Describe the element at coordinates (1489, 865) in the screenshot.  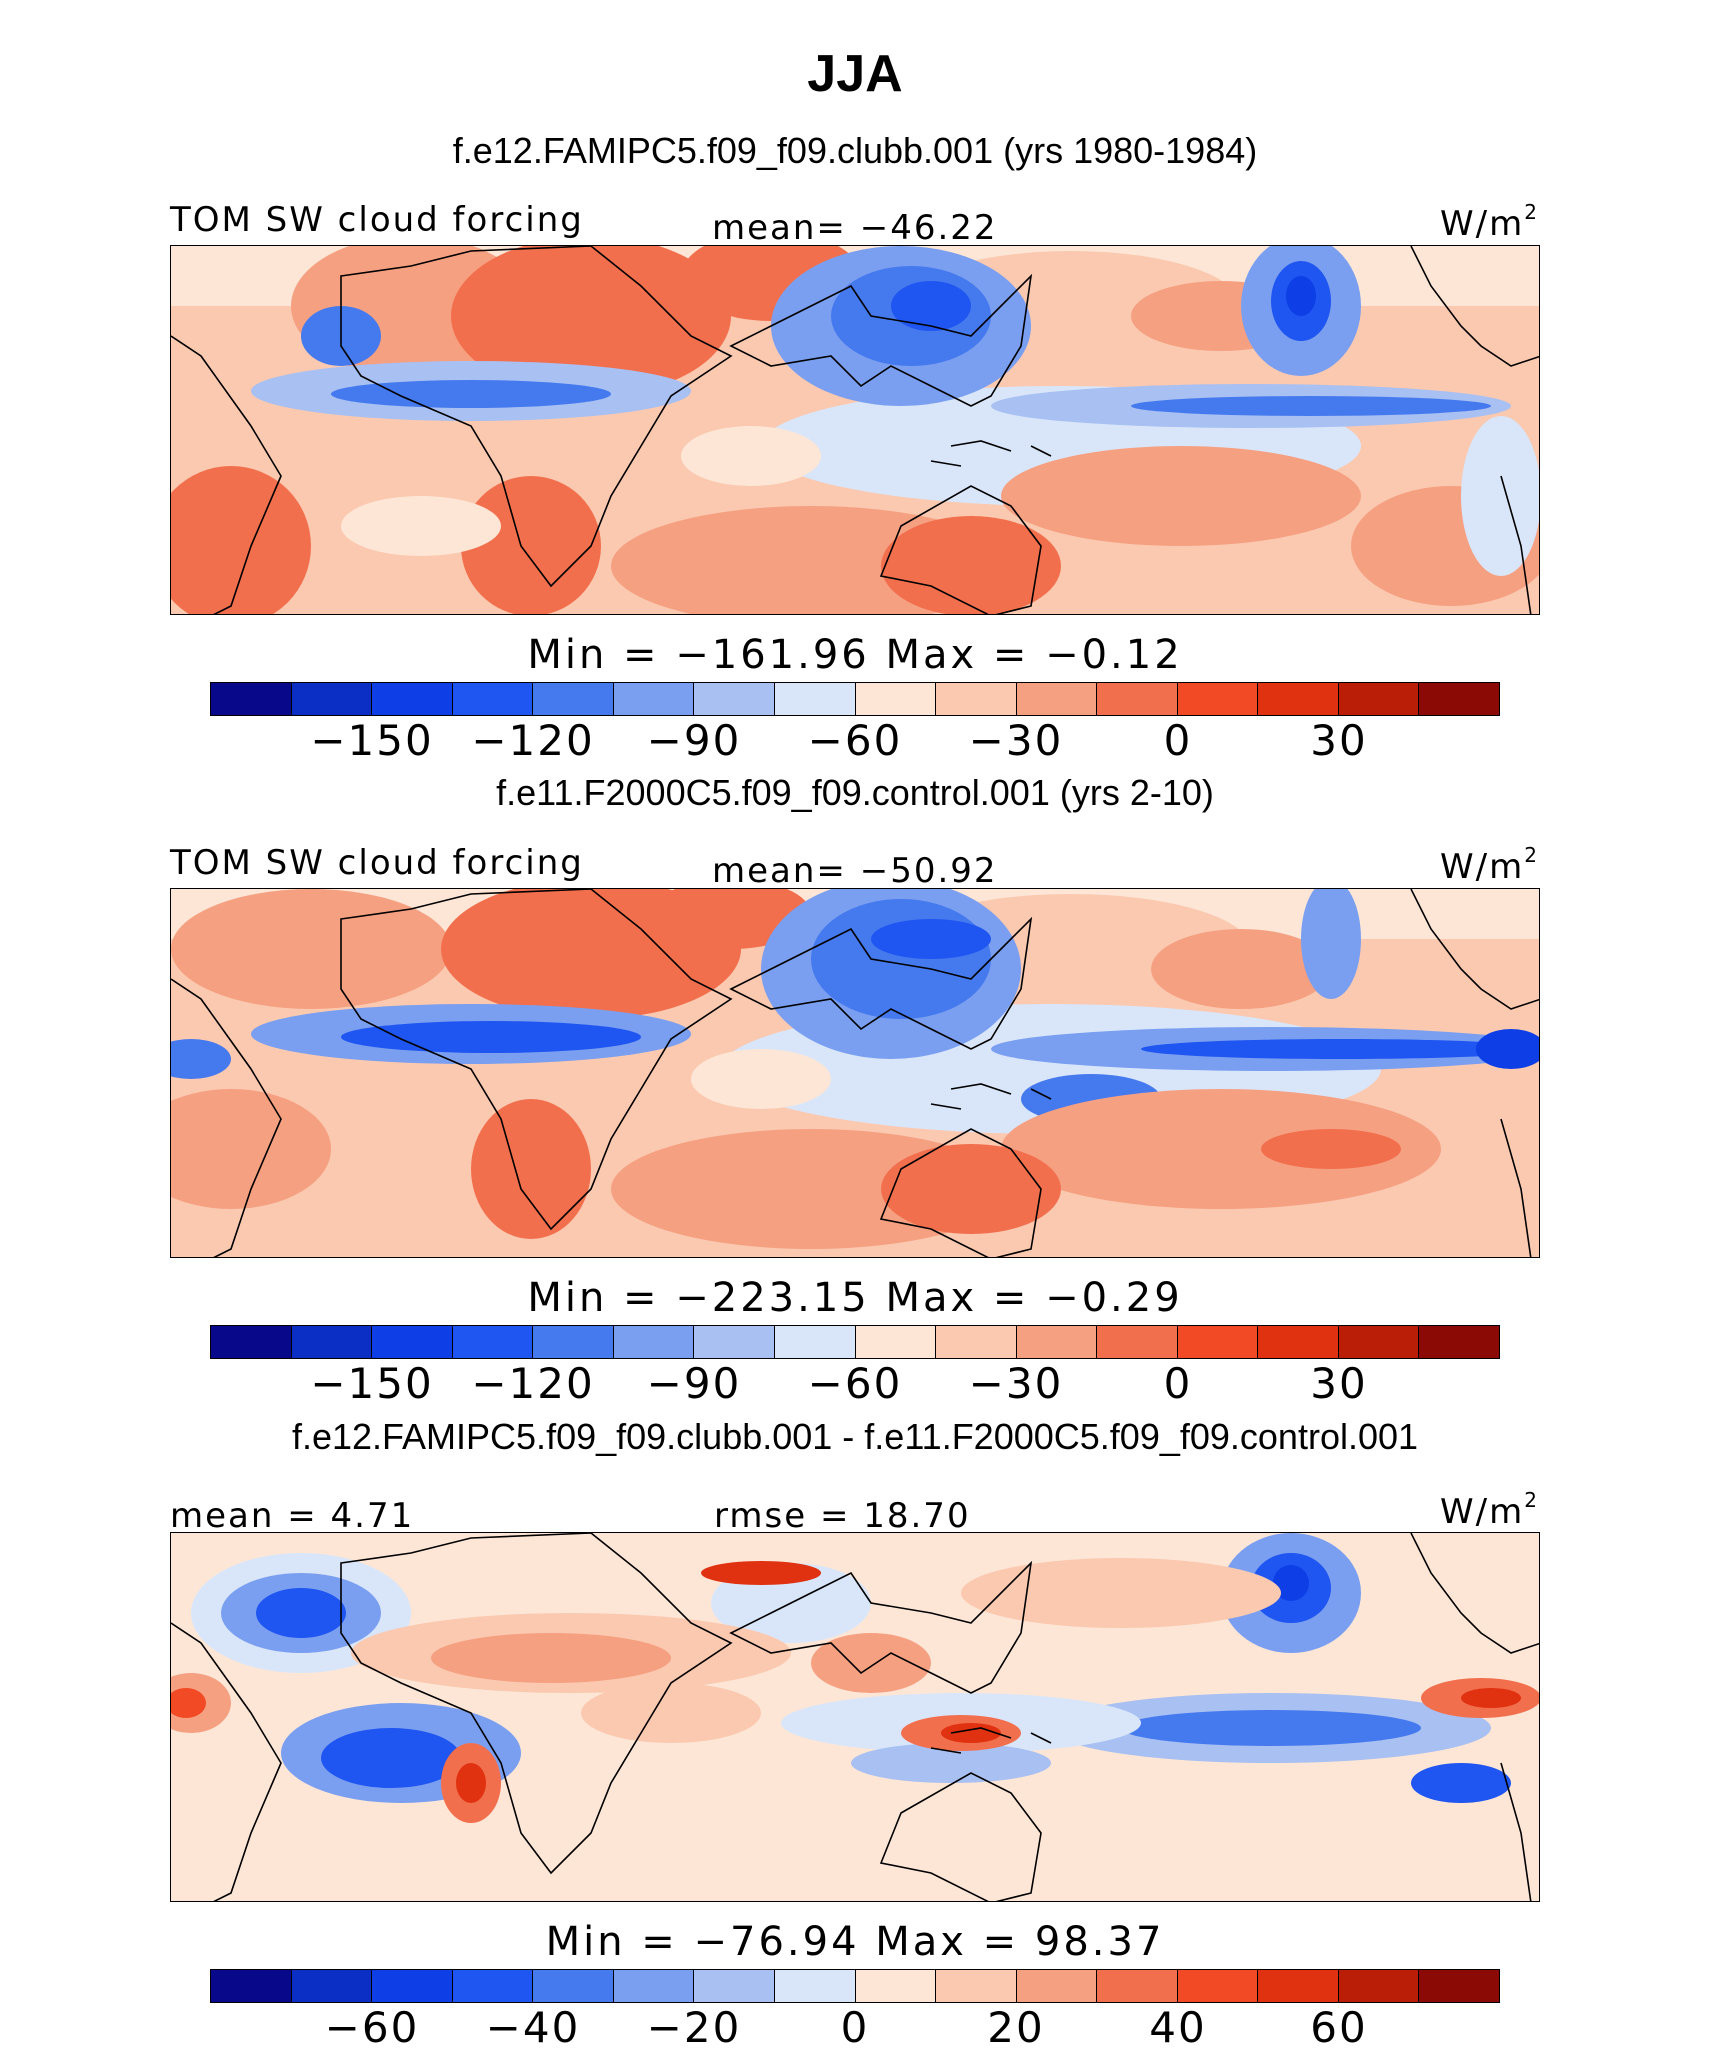
I see `panel-2-units: W/m2` at that location.